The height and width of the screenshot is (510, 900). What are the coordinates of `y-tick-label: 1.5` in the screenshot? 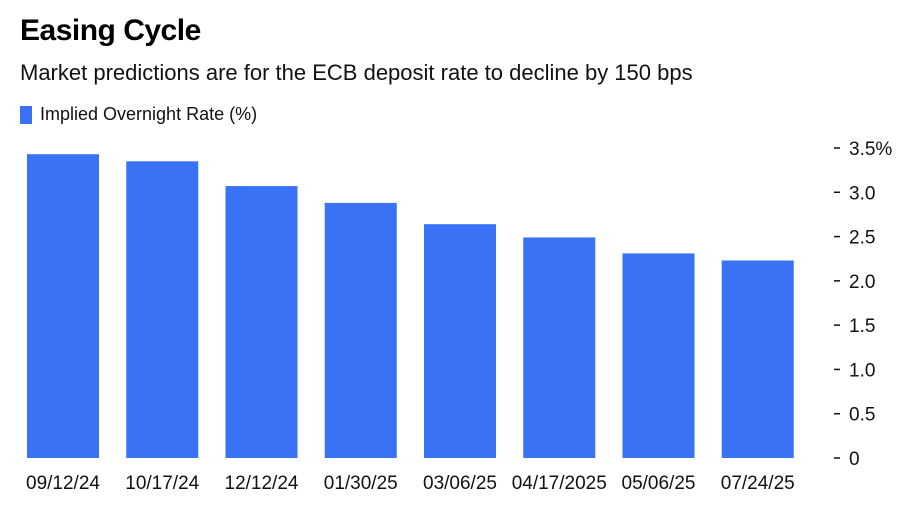 It's located at (862, 326).